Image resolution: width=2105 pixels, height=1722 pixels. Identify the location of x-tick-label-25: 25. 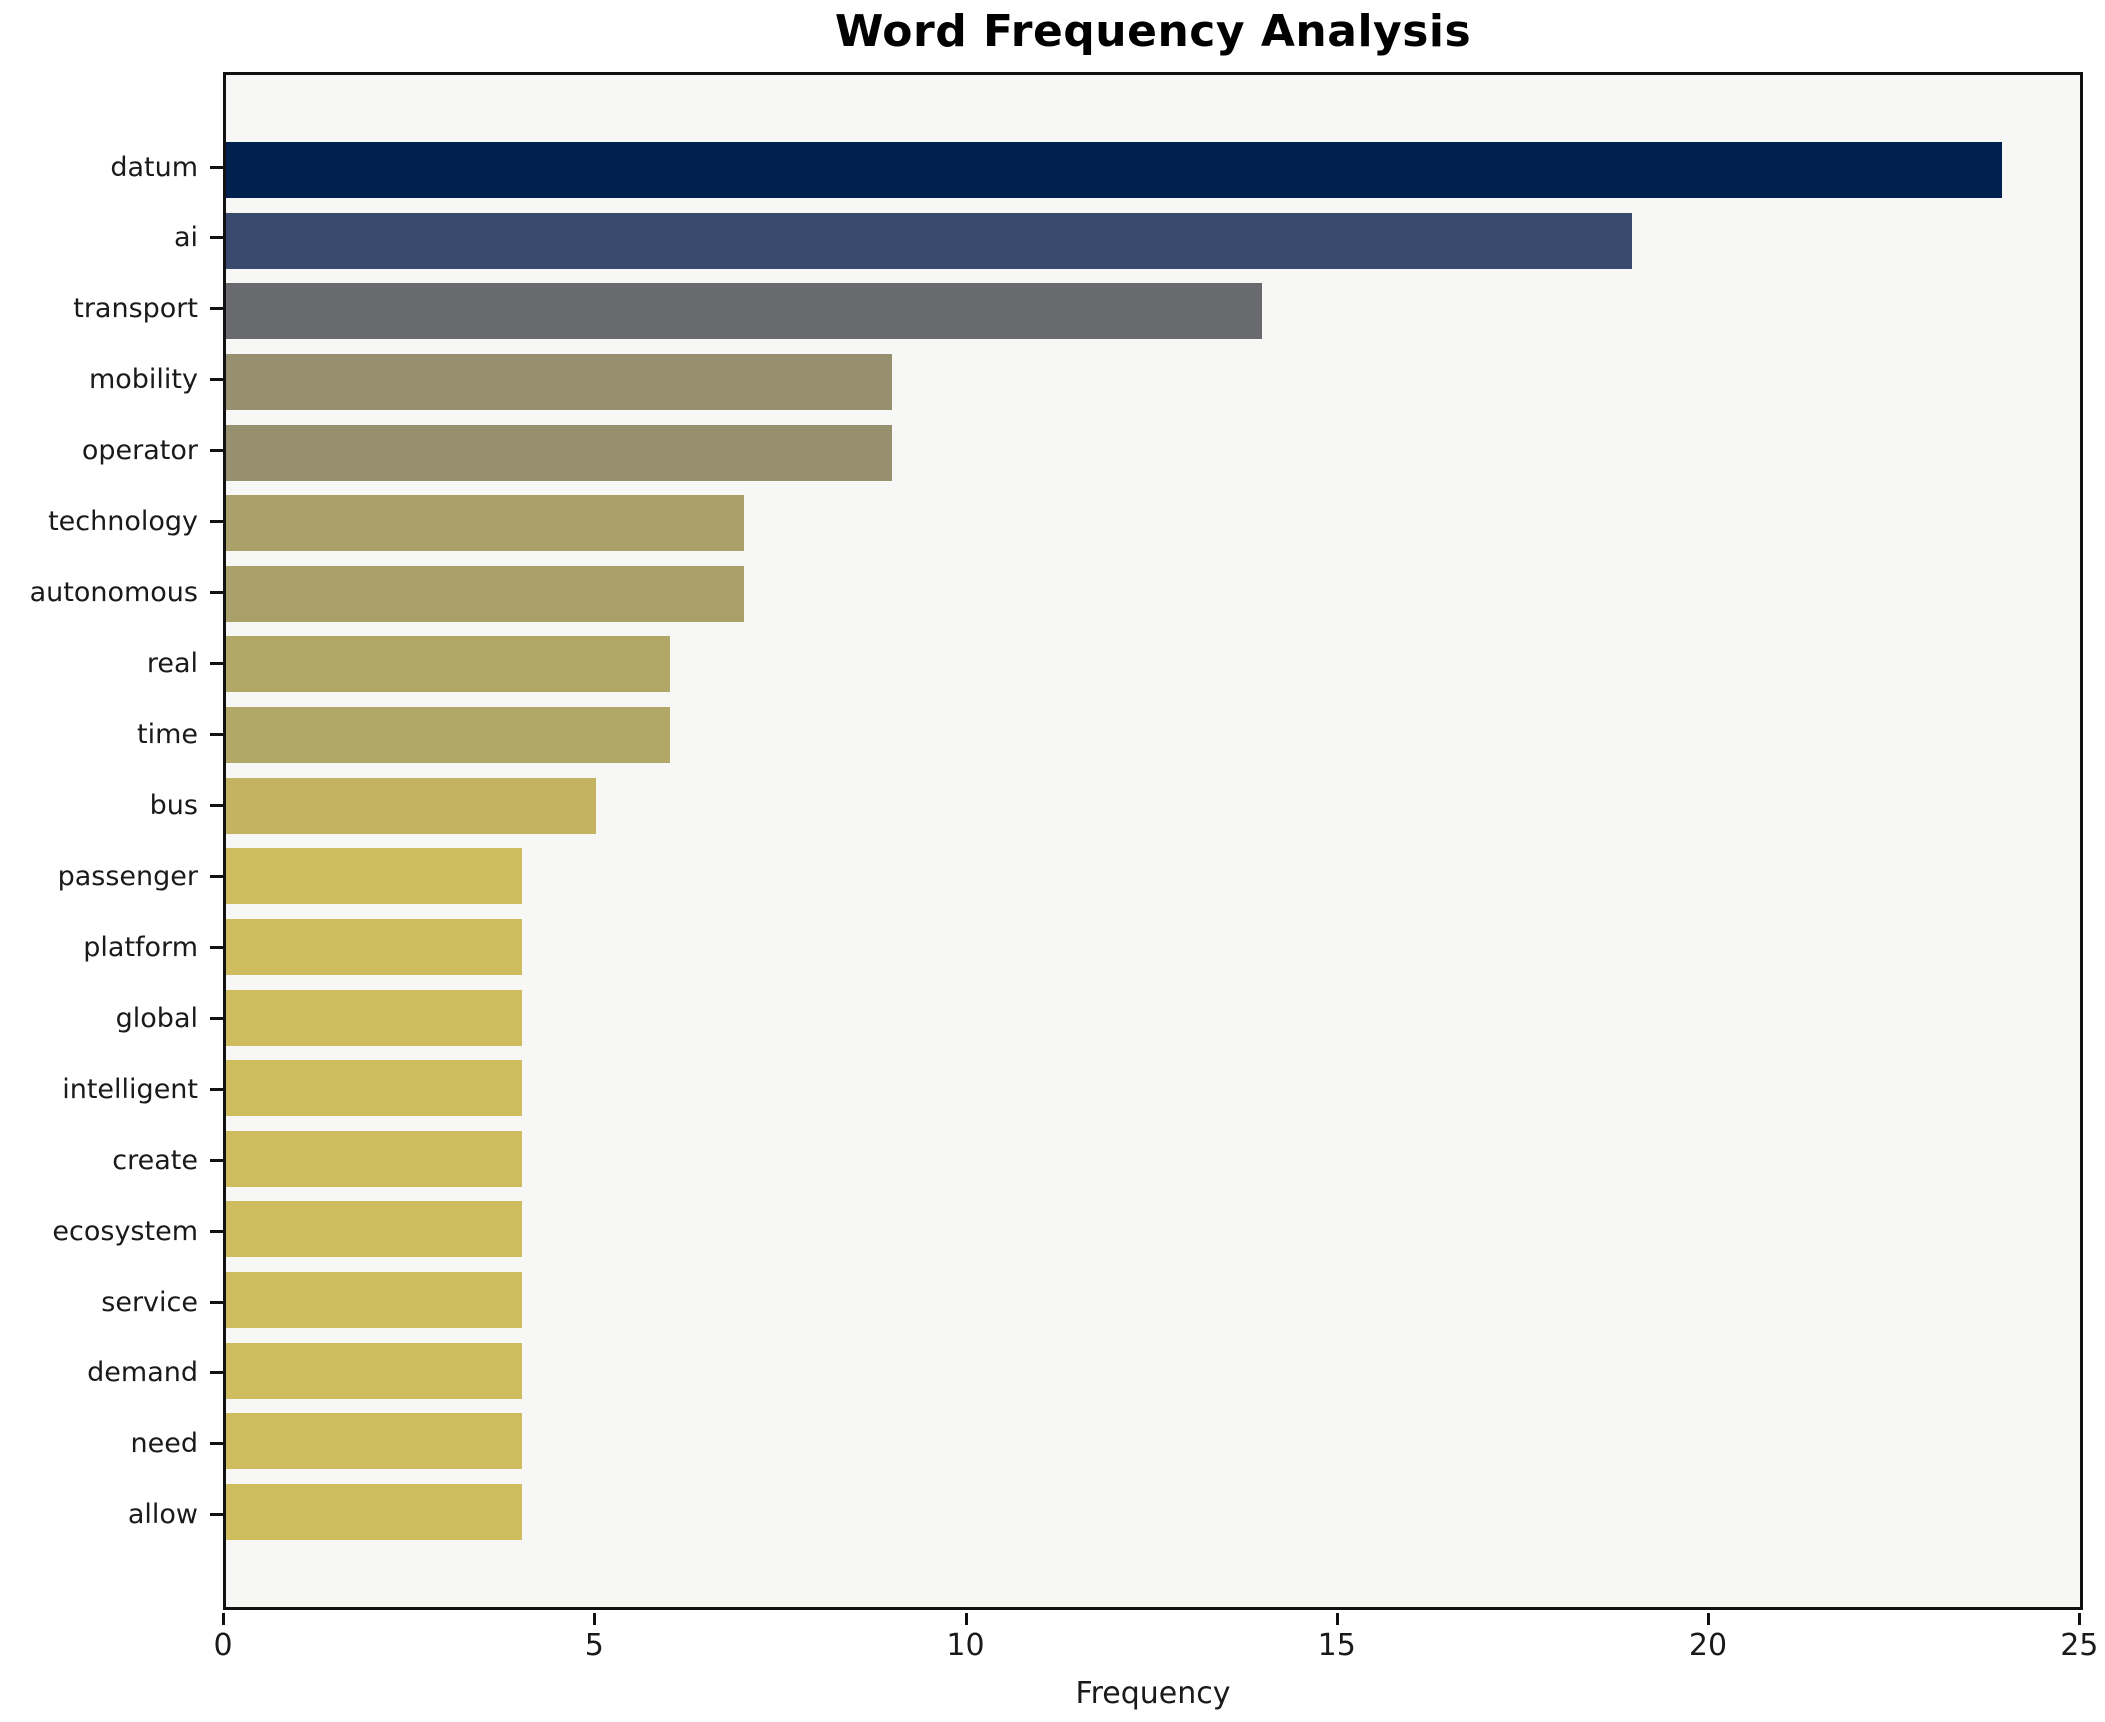
(2079, 1645).